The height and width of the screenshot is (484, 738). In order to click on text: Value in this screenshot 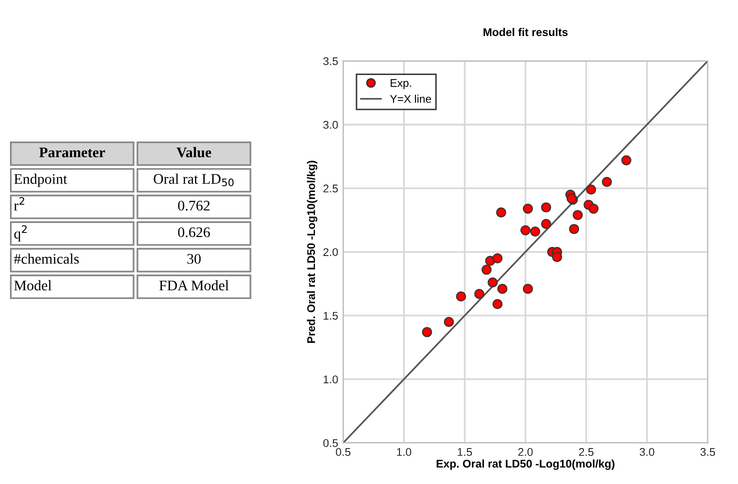, I will do `click(194, 152)`.